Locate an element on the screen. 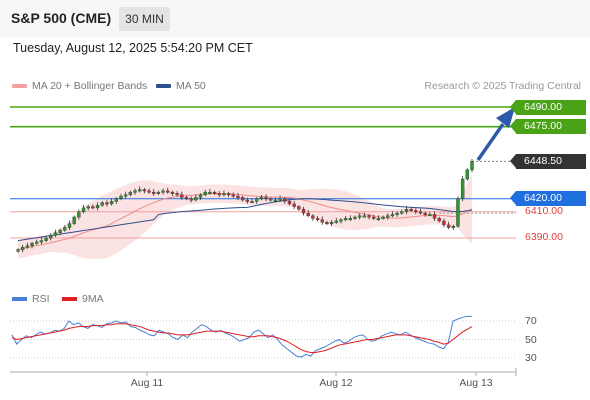 This screenshot has width=590, height=400. rsi-tick-label: 30 is located at coordinates (531, 358).